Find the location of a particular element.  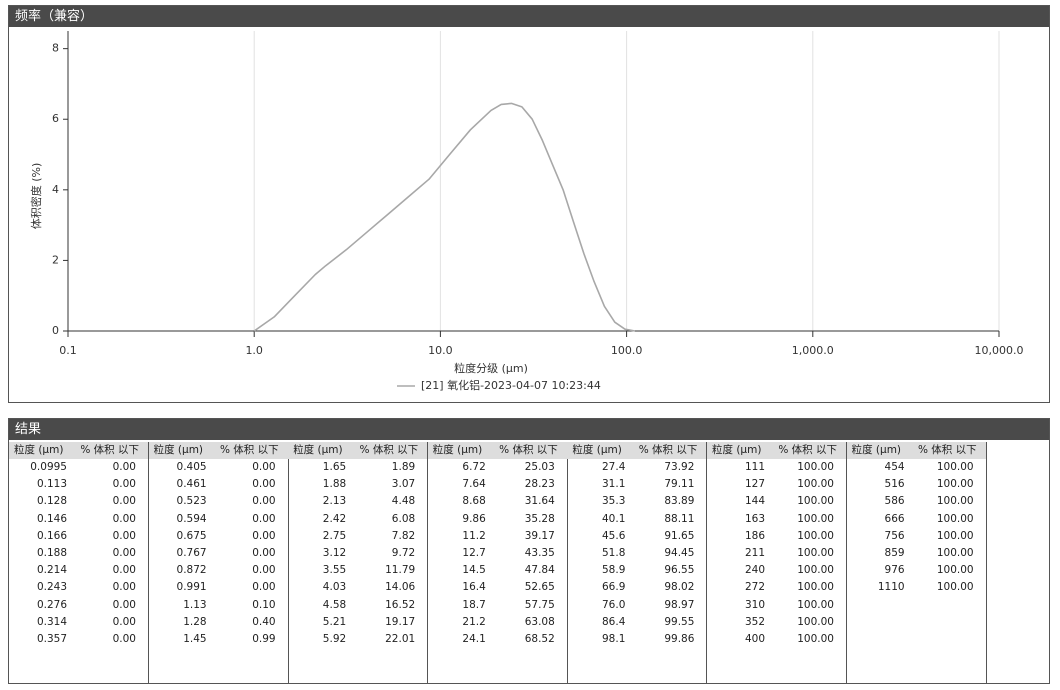

size-cell: 211 is located at coordinates (754, 552).